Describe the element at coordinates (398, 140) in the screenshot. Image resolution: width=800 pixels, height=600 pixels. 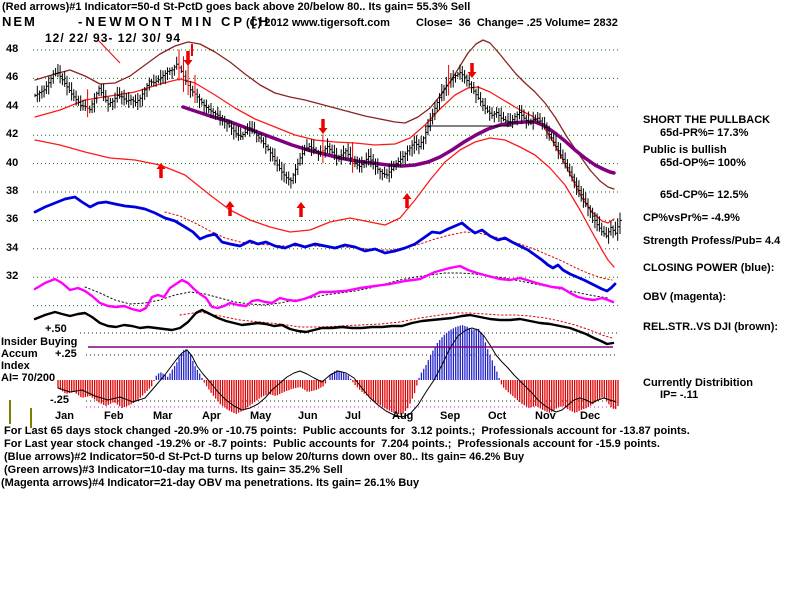
I see `long-ma-line` at that location.